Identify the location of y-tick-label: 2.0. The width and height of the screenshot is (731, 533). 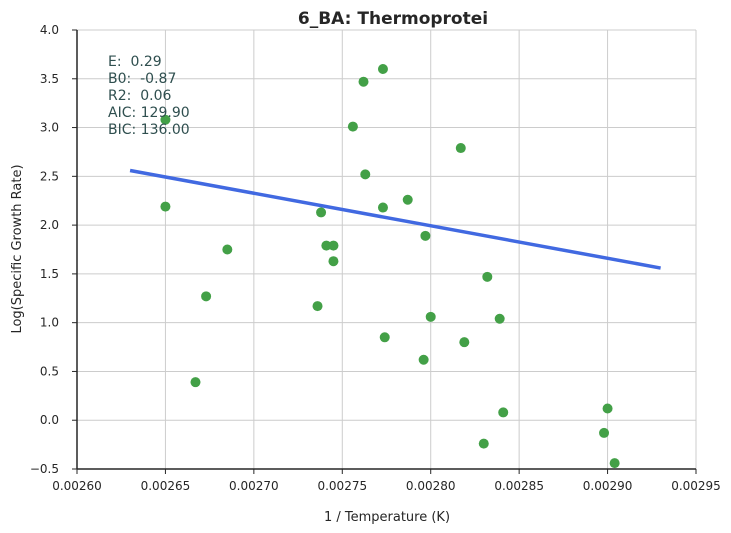
(49, 225).